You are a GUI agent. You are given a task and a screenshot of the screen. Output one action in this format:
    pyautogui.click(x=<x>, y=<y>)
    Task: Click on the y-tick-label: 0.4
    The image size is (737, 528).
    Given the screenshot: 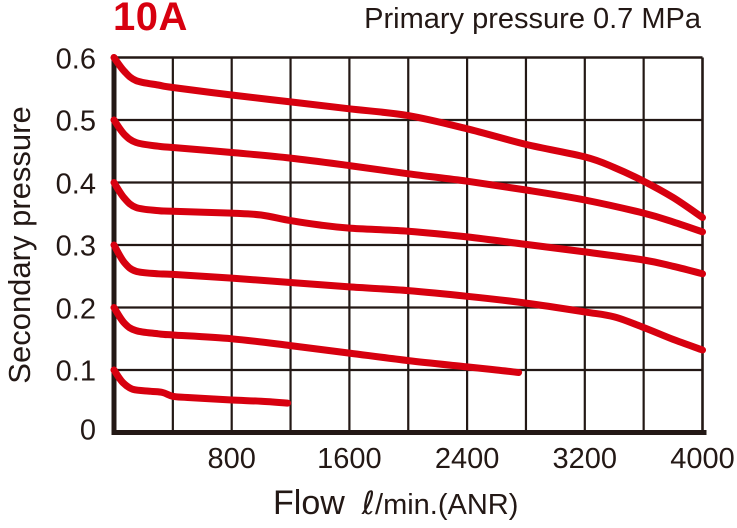 What is the action you would take?
    pyautogui.click(x=75, y=184)
    